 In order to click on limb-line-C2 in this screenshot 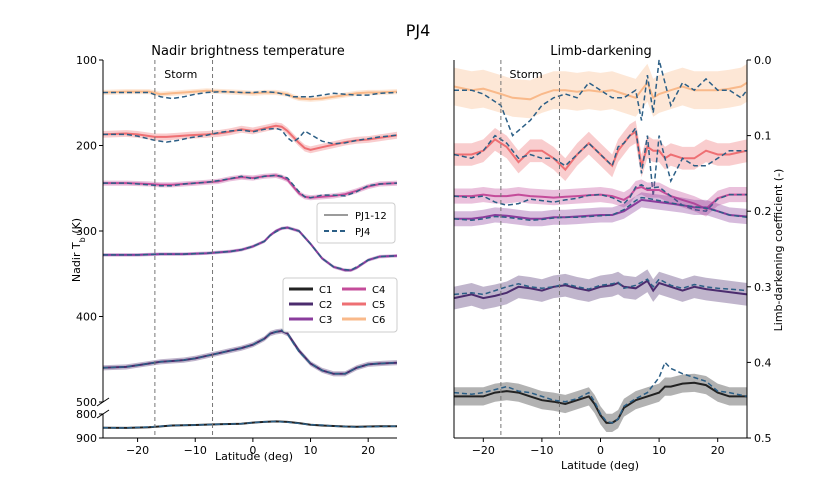, I will do `click(600, 289)`.